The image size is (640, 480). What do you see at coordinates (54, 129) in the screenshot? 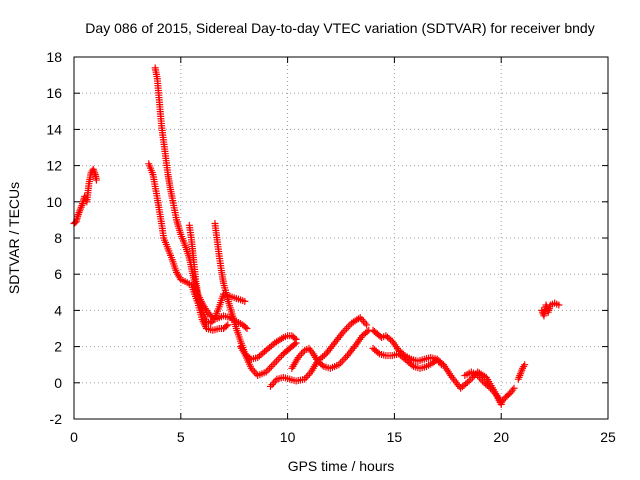
I see `y-tick-label: 14` at bounding box center [54, 129].